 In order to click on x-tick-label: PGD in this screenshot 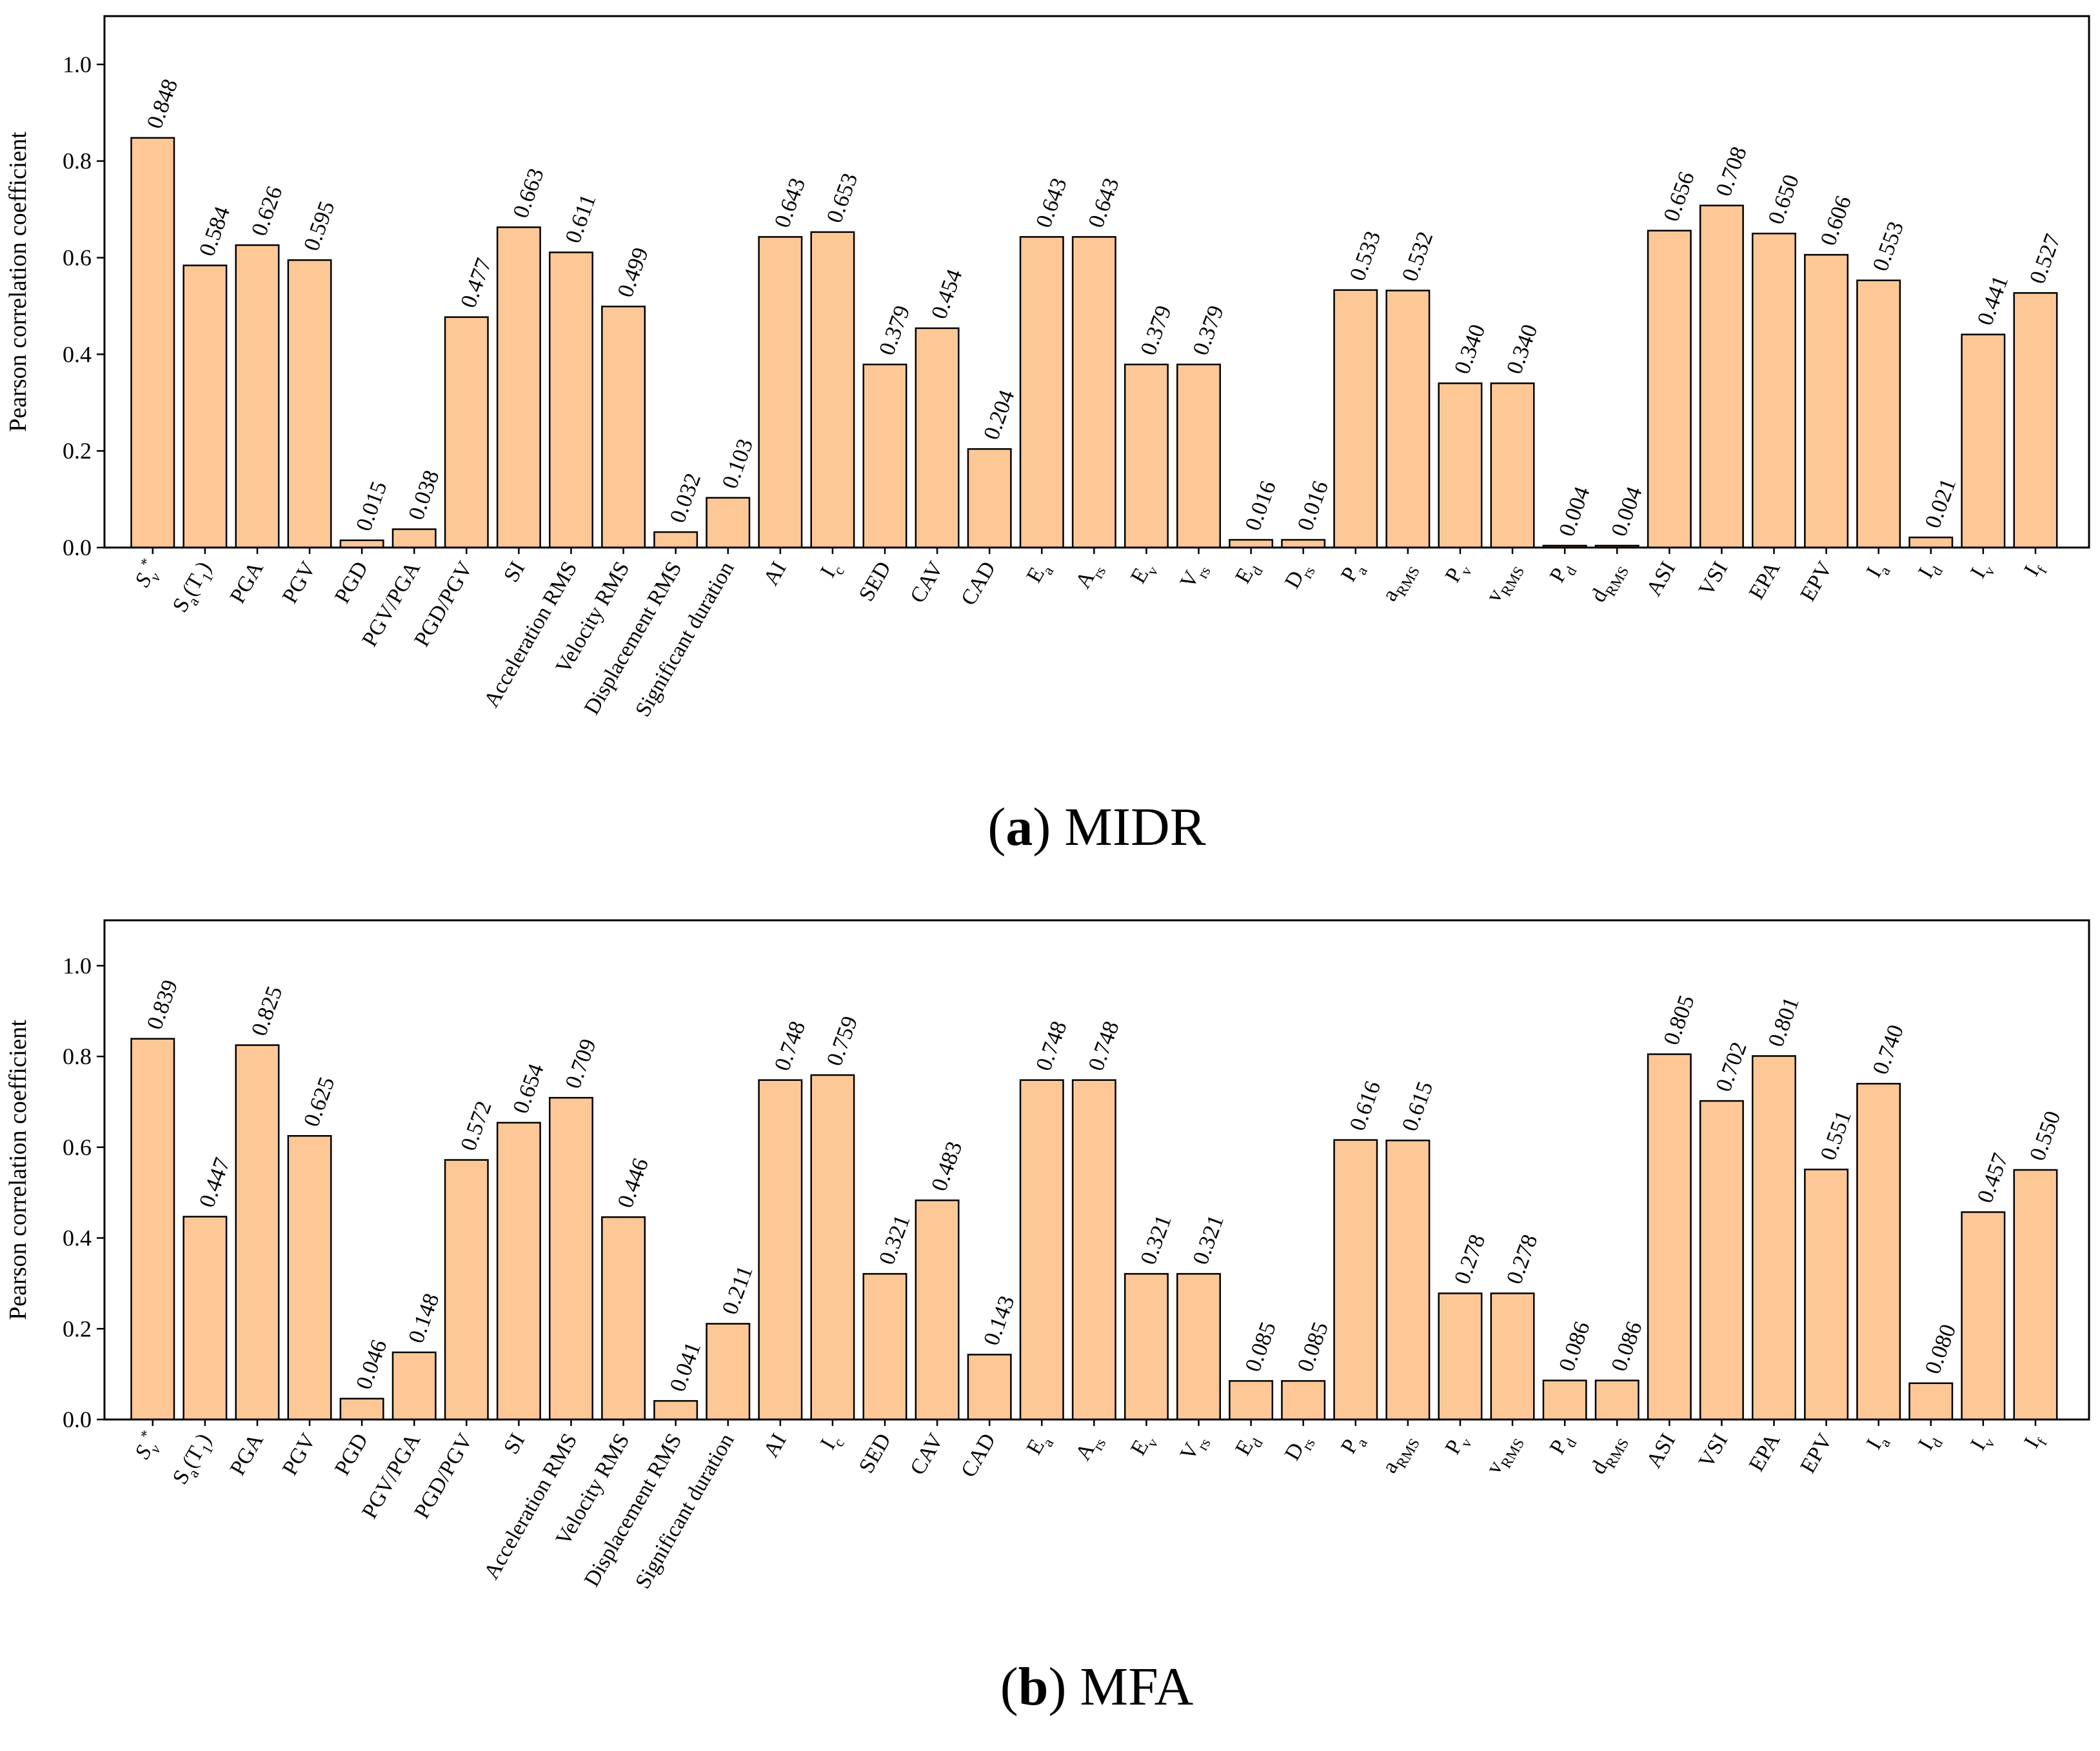, I will do `click(351, 1454)`.